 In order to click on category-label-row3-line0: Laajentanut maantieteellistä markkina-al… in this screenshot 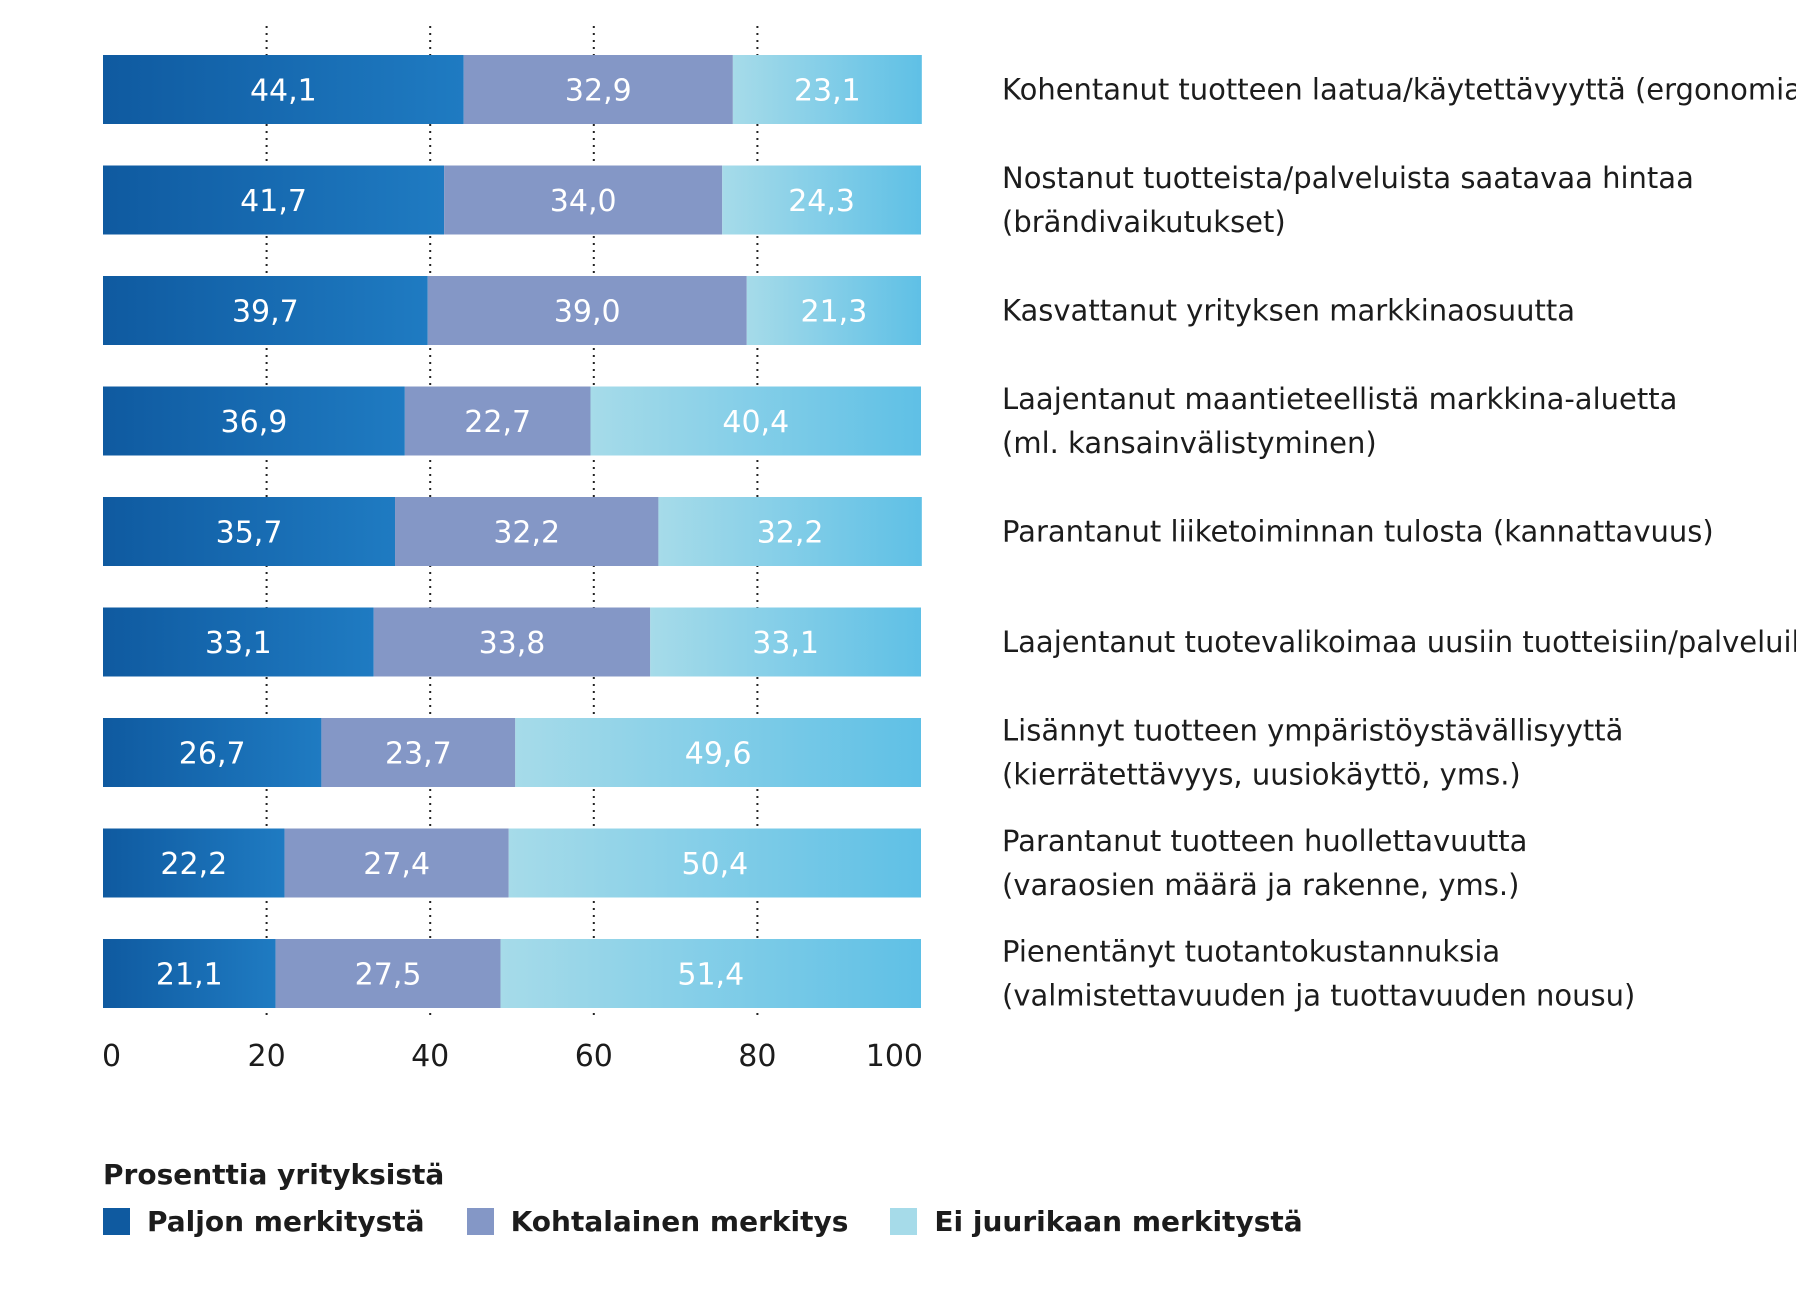, I will do `click(1339, 399)`.